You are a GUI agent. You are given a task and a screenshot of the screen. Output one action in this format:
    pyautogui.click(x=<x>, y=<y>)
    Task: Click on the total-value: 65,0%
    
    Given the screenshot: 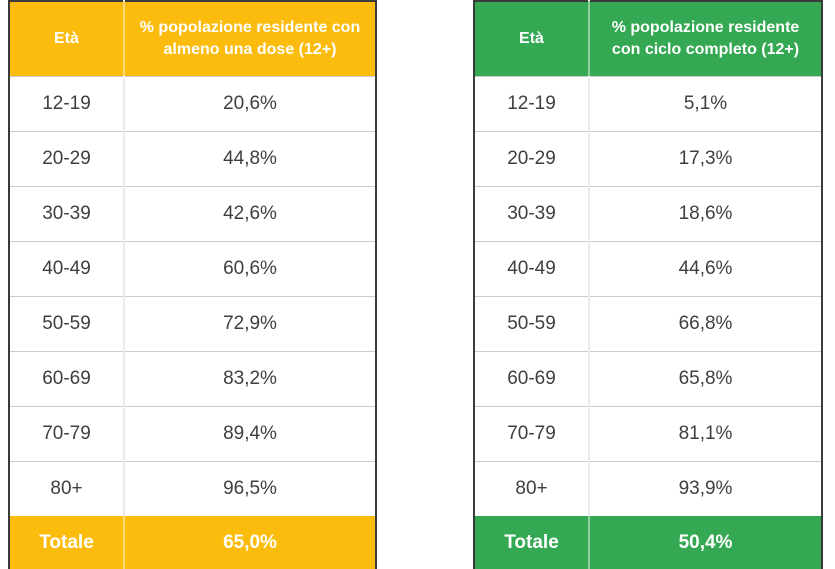 What is the action you would take?
    pyautogui.click(x=249, y=542)
    